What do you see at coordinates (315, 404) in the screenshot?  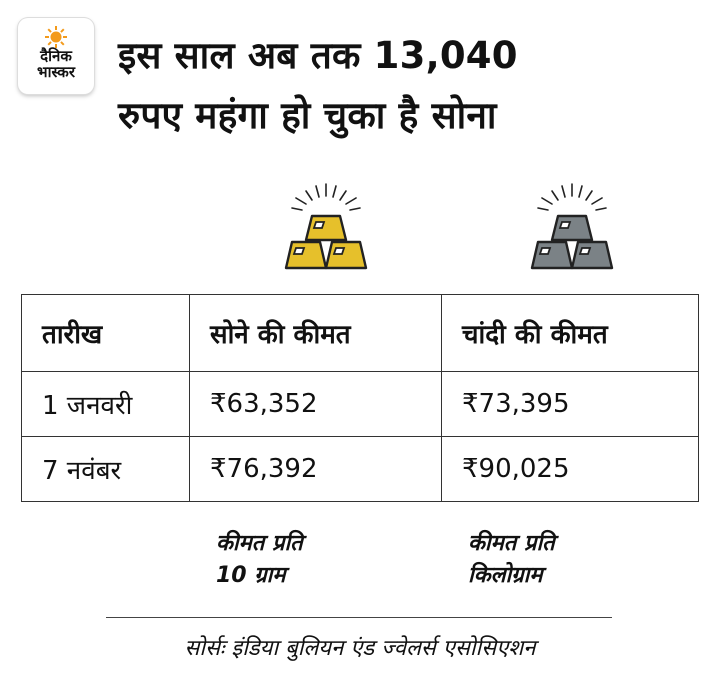 I see `cell-gold-price: ₹63,352` at bounding box center [315, 404].